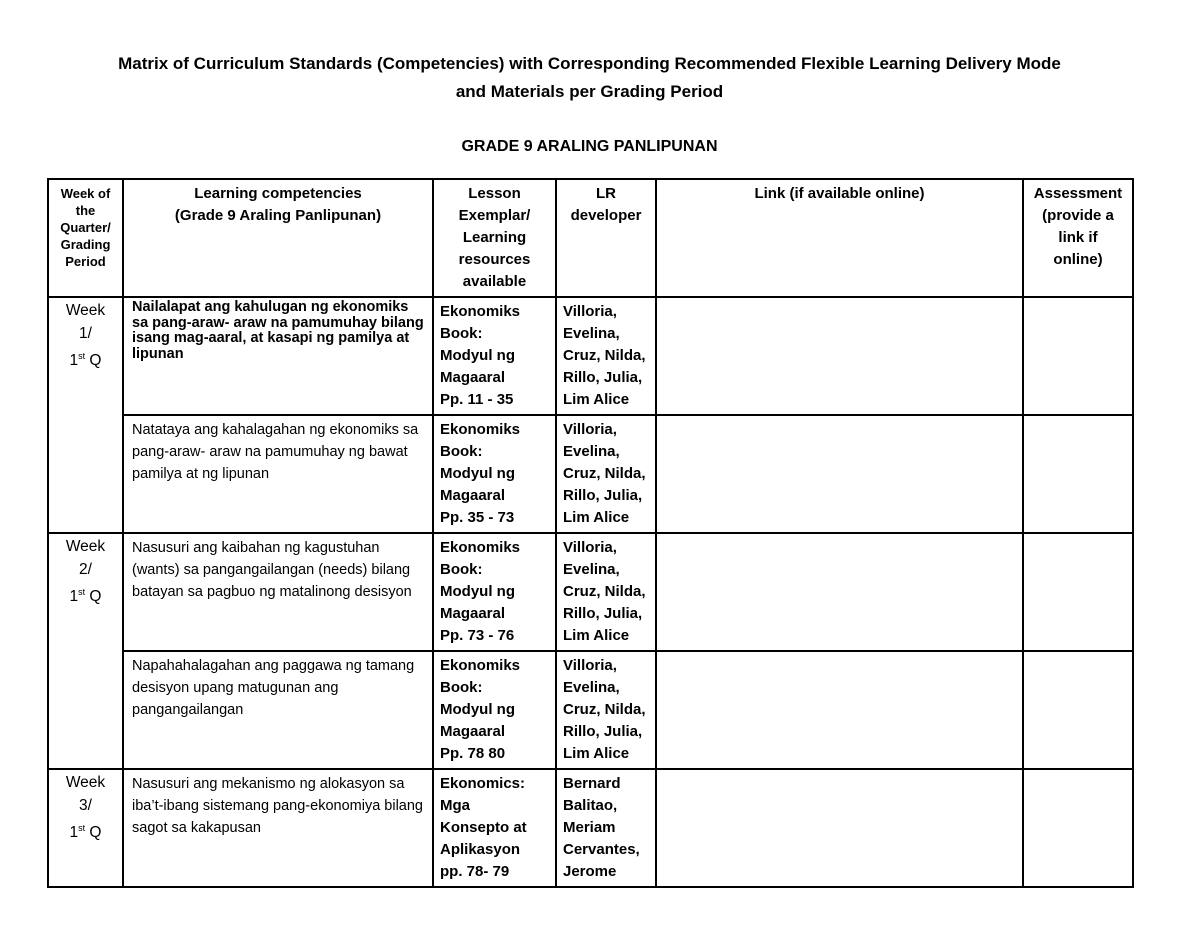 The height and width of the screenshot is (927, 1200). Describe the element at coordinates (606, 828) in the screenshot. I see `lr-developer-cell: Bernard Balitao, Meriam Cervantes, Jerome` at that location.